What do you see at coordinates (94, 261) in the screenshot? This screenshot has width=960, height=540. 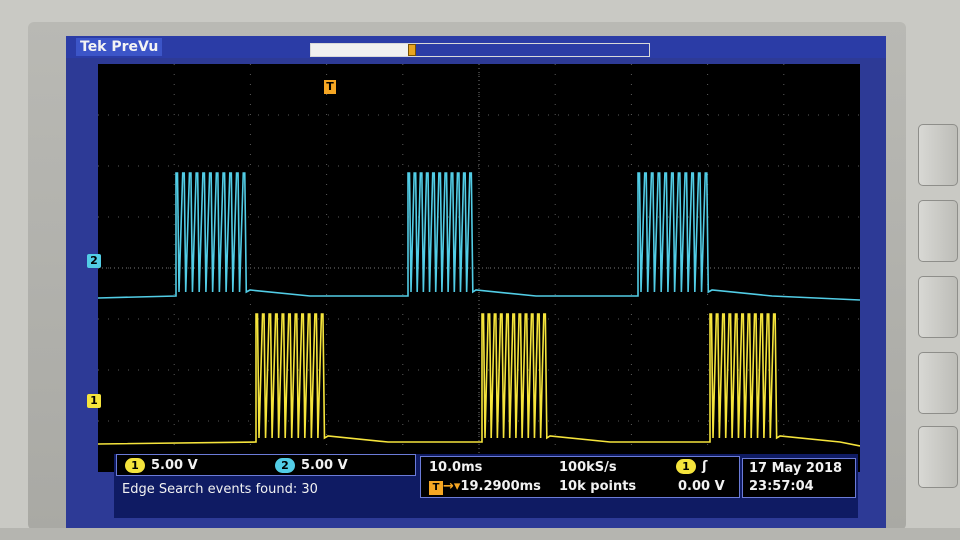 I see `ch2-ground-marker: 2` at bounding box center [94, 261].